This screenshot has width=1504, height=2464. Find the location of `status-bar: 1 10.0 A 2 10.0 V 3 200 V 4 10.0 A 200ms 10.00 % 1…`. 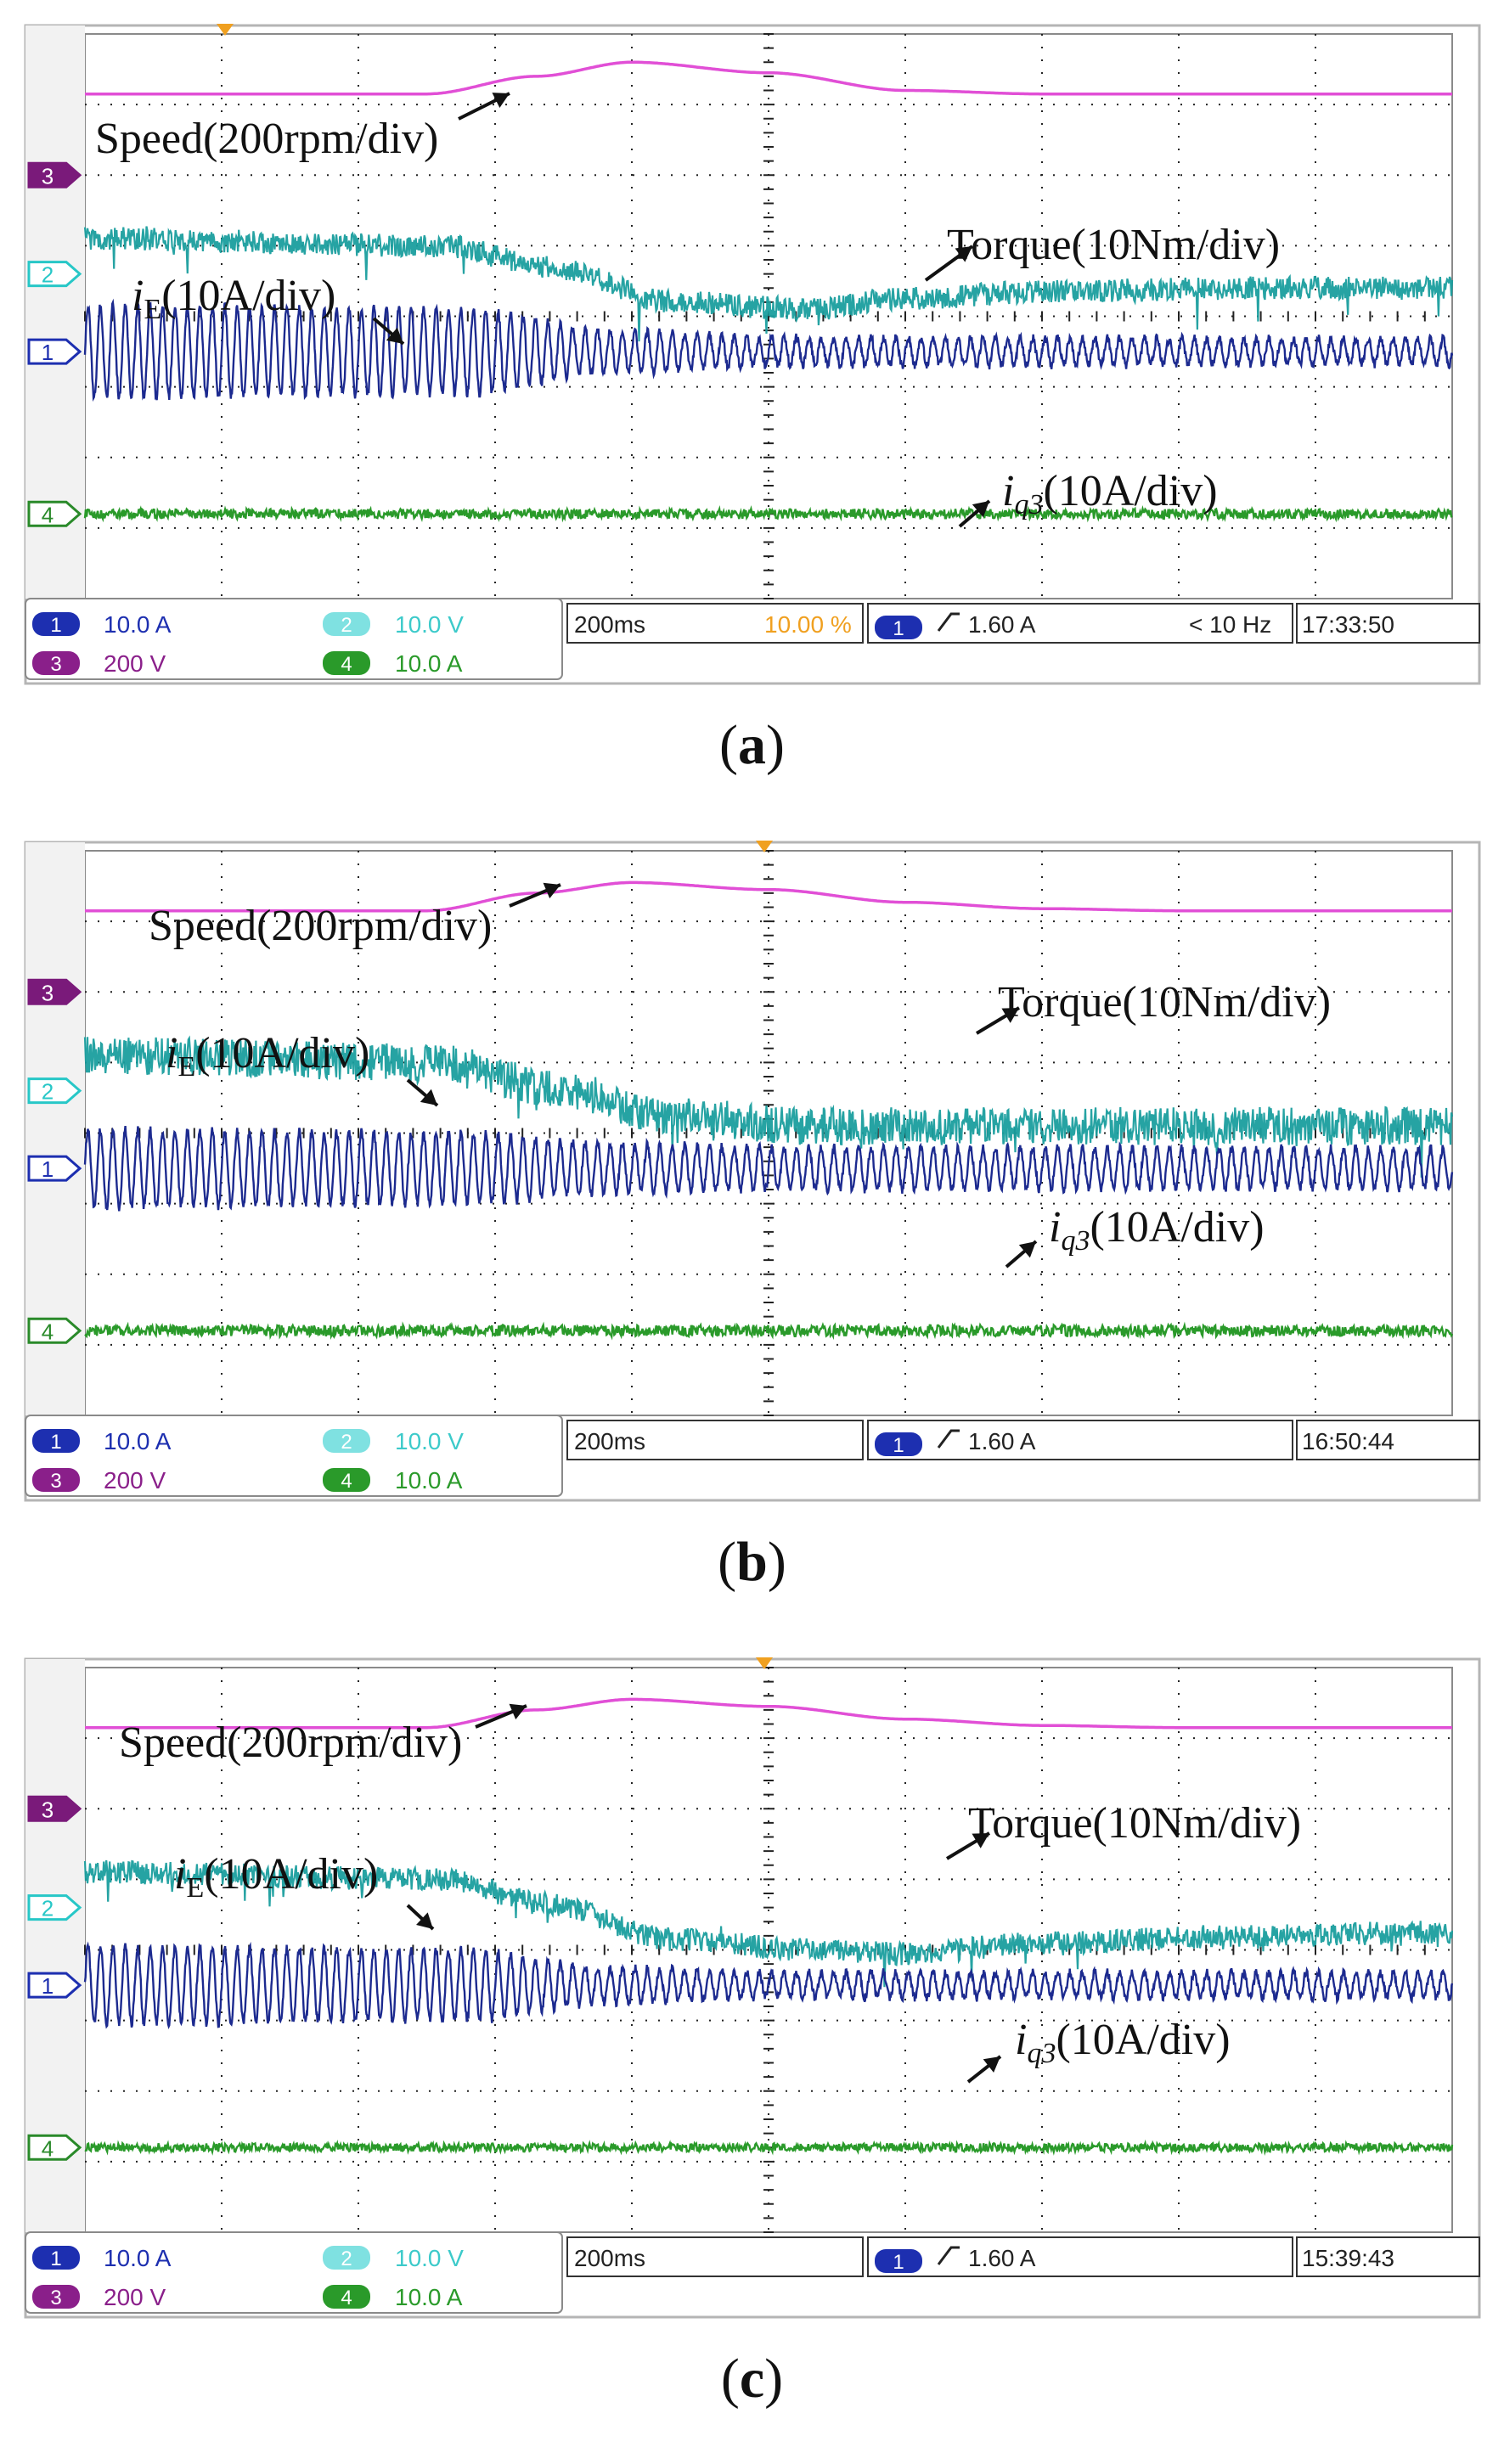

status-bar: 1 10.0 A 2 10.0 V 3 200 V 4 10.0 A 200ms 10.00 % 1… is located at coordinates (752, 639).